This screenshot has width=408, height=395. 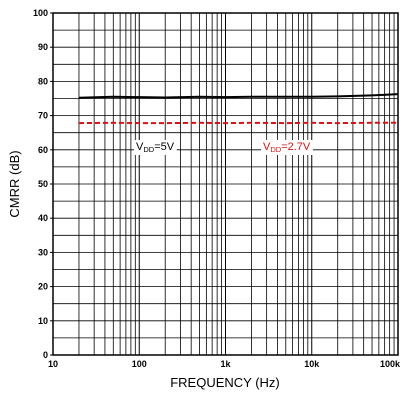 I want to click on x-tick-label: 1k, so click(x=225, y=364).